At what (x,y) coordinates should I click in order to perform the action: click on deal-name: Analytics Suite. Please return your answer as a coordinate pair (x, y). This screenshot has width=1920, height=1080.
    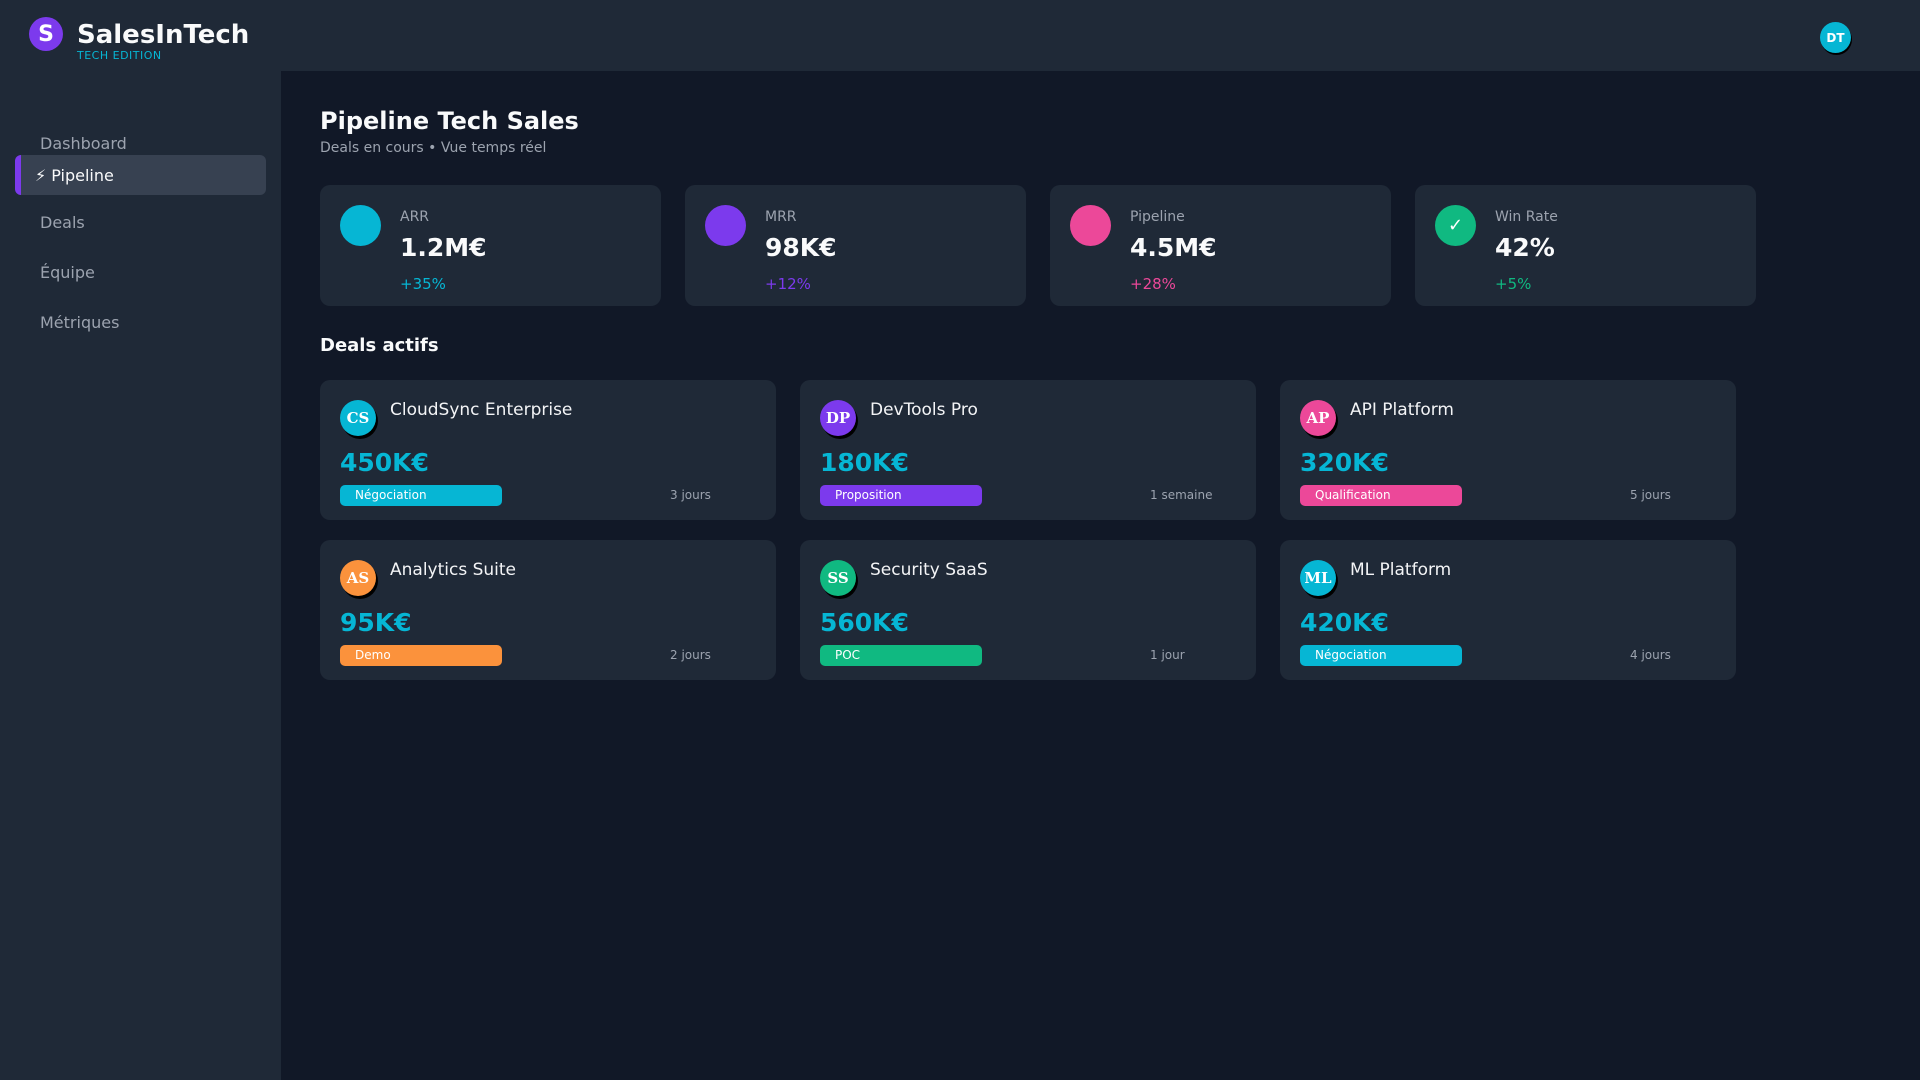
    Looking at the image, I should click on (453, 570).